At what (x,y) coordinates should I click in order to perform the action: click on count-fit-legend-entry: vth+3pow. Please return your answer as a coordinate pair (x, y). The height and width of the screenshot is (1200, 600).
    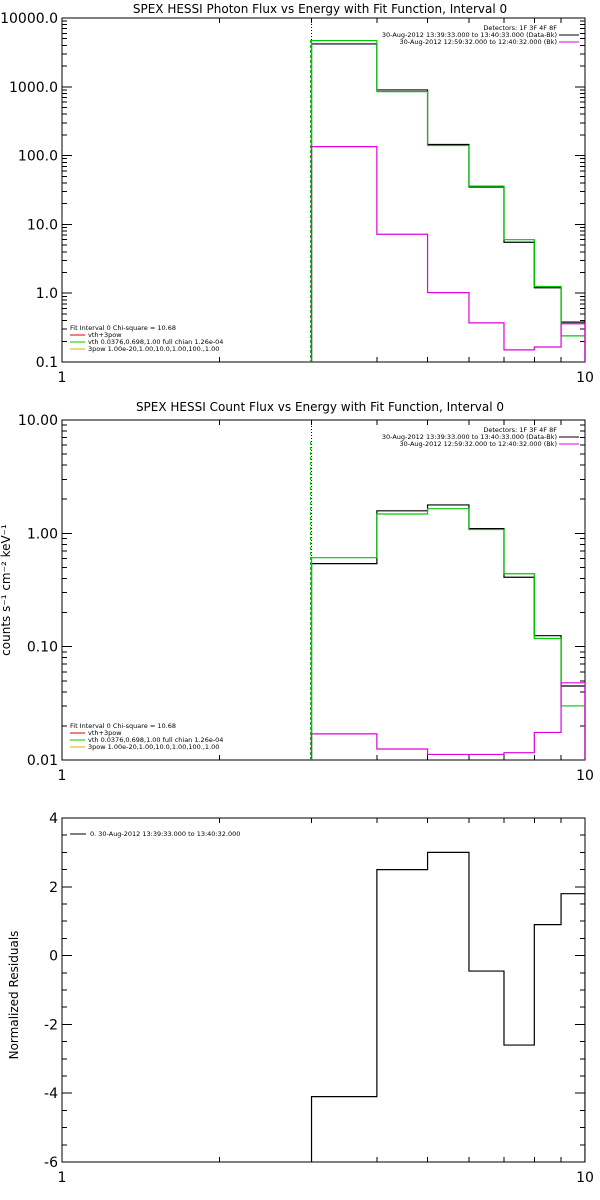
    Looking at the image, I should click on (105, 733).